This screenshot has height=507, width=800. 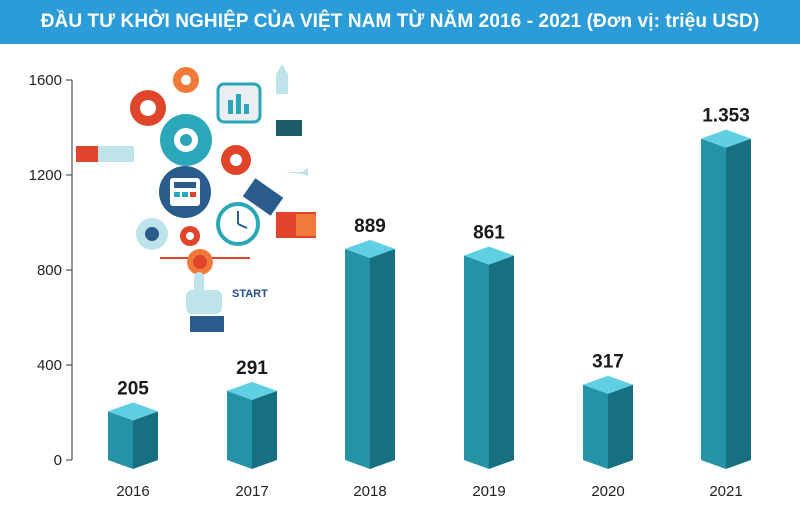 What do you see at coordinates (369, 491) in the screenshot?
I see `x-tick-label: 2018` at bounding box center [369, 491].